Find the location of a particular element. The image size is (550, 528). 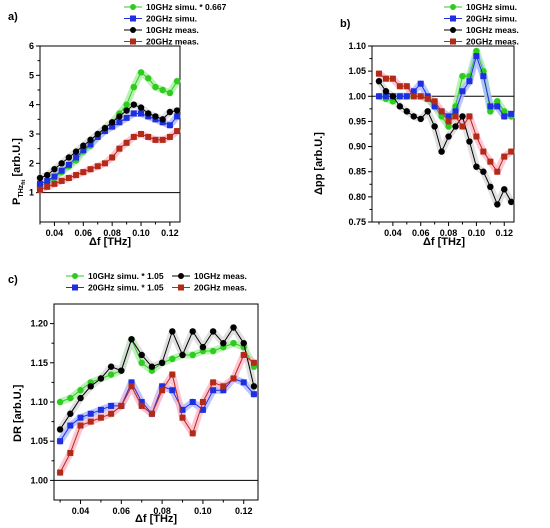

y-tick-label: 1.10 is located at coordinates (357, 46).